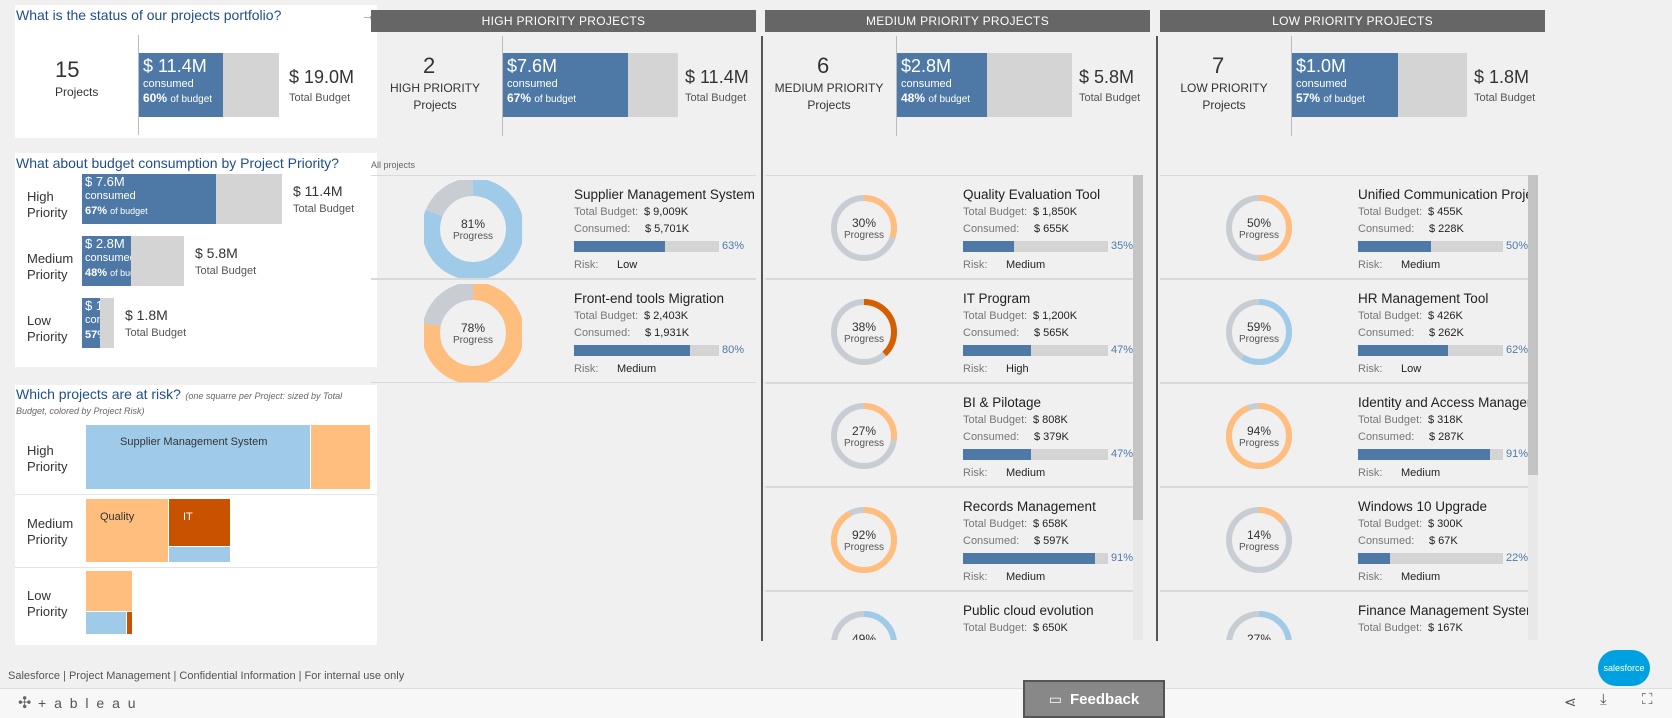 Image resolution: width=1672 pixels, height=718 pixels. Describe the element at coordinates (324, 209) in the screenshot. I see `priority-total-label: Total Budget` at that location.